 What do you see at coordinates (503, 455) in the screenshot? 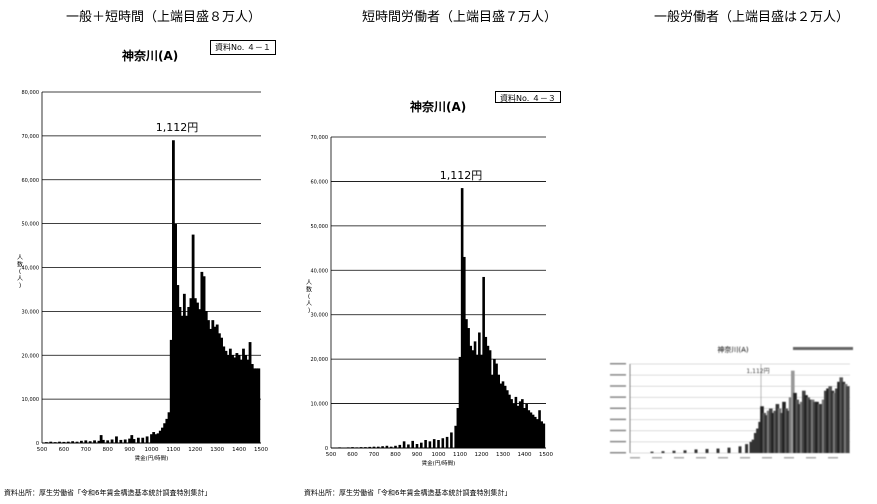
I see `x-tick-label: 1300` at bounding box center [503, 455].